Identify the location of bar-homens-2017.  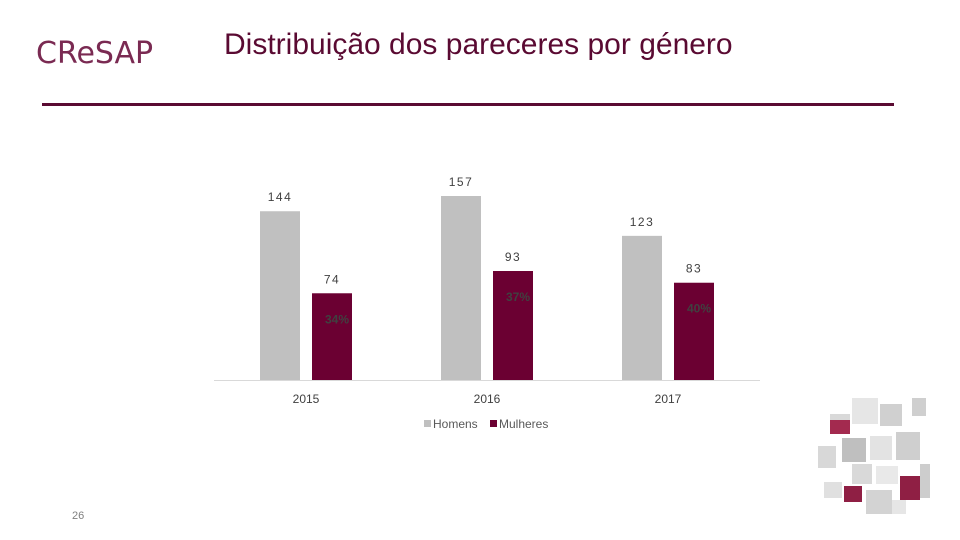
(642, 307).